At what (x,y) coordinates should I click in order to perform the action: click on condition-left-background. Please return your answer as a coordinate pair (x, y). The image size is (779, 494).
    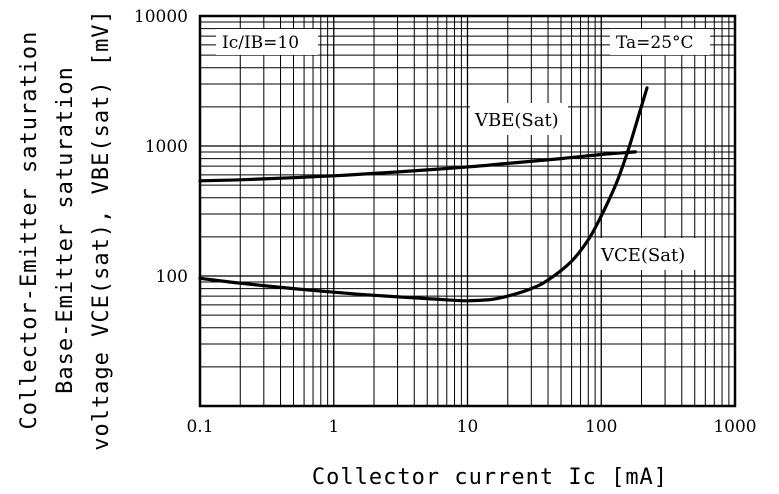
    Looking at the image, I should click on (267, 42).